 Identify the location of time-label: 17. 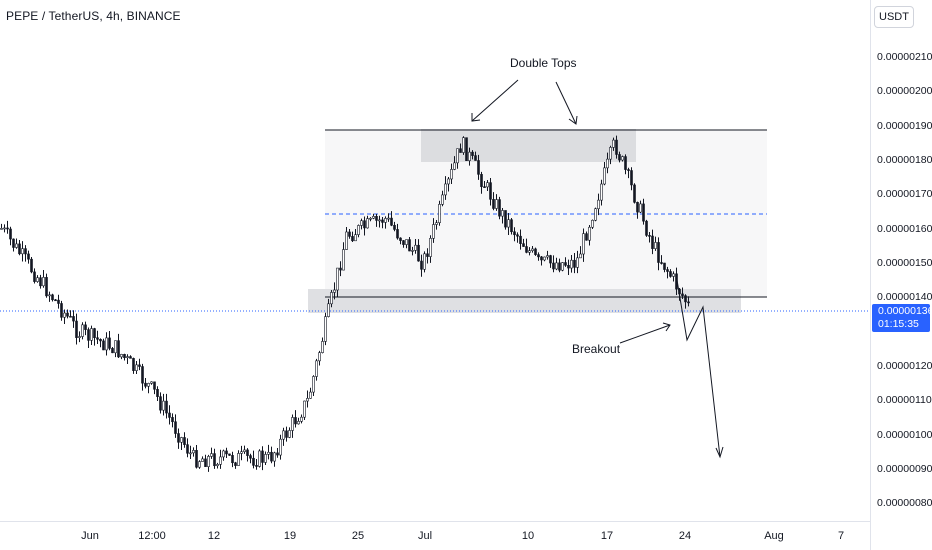
(607, 536).